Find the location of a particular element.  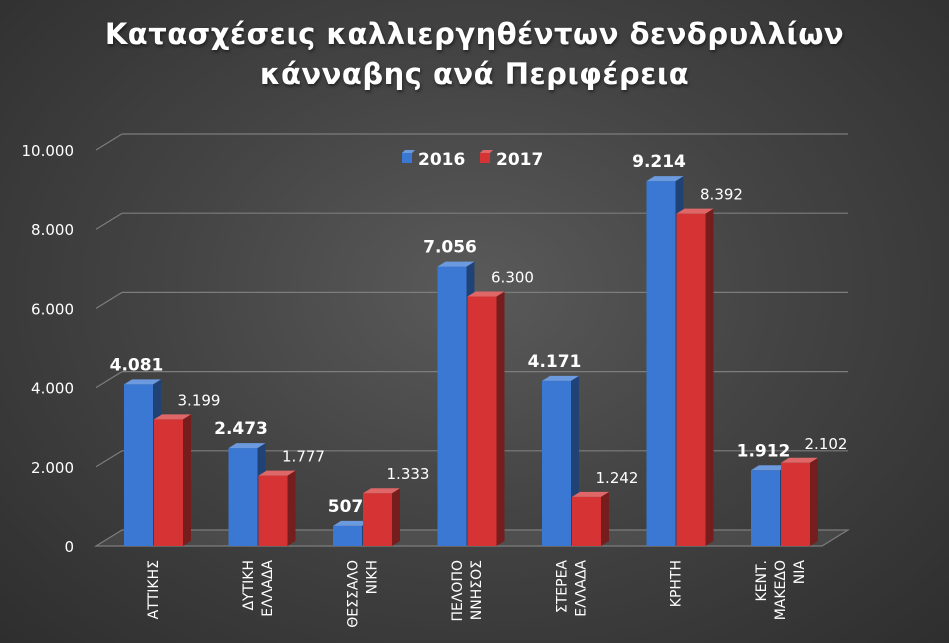

x-tick-label: ΔΥΤΙΚΗ is located at coordinates (249, 585).